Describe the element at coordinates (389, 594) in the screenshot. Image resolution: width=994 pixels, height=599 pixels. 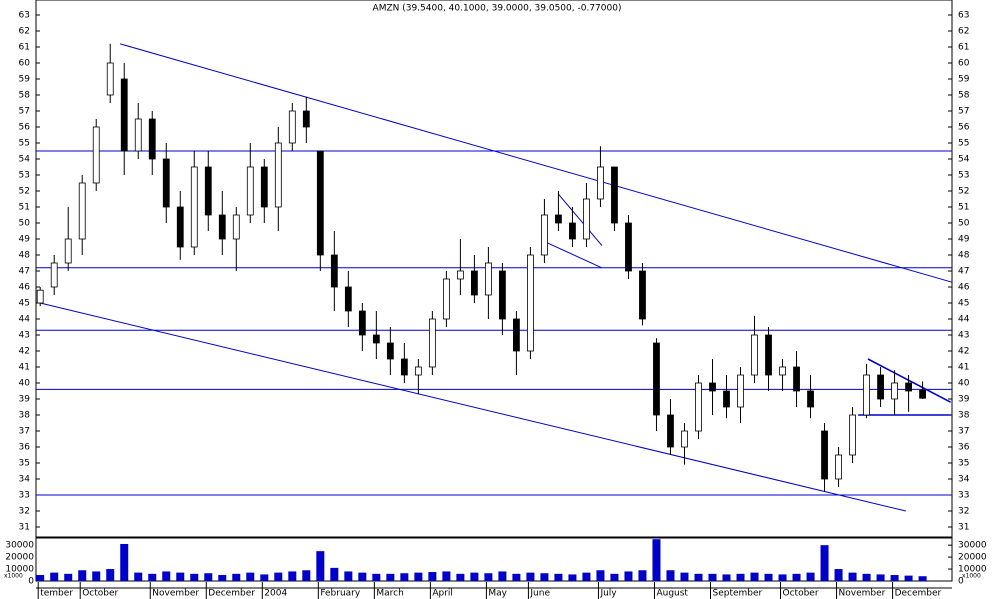
I see `x-tick-label: March` at that location.